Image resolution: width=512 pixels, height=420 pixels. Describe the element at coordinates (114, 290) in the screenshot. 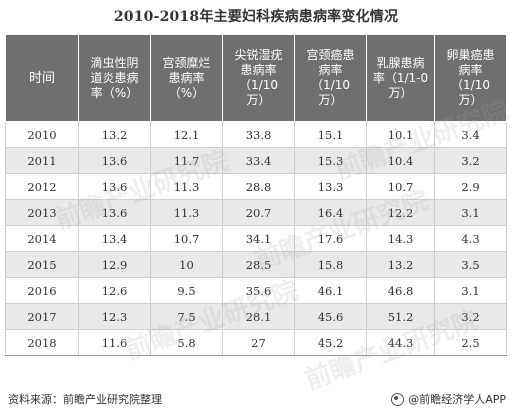

I see `value-cell: 12.6` at that location.